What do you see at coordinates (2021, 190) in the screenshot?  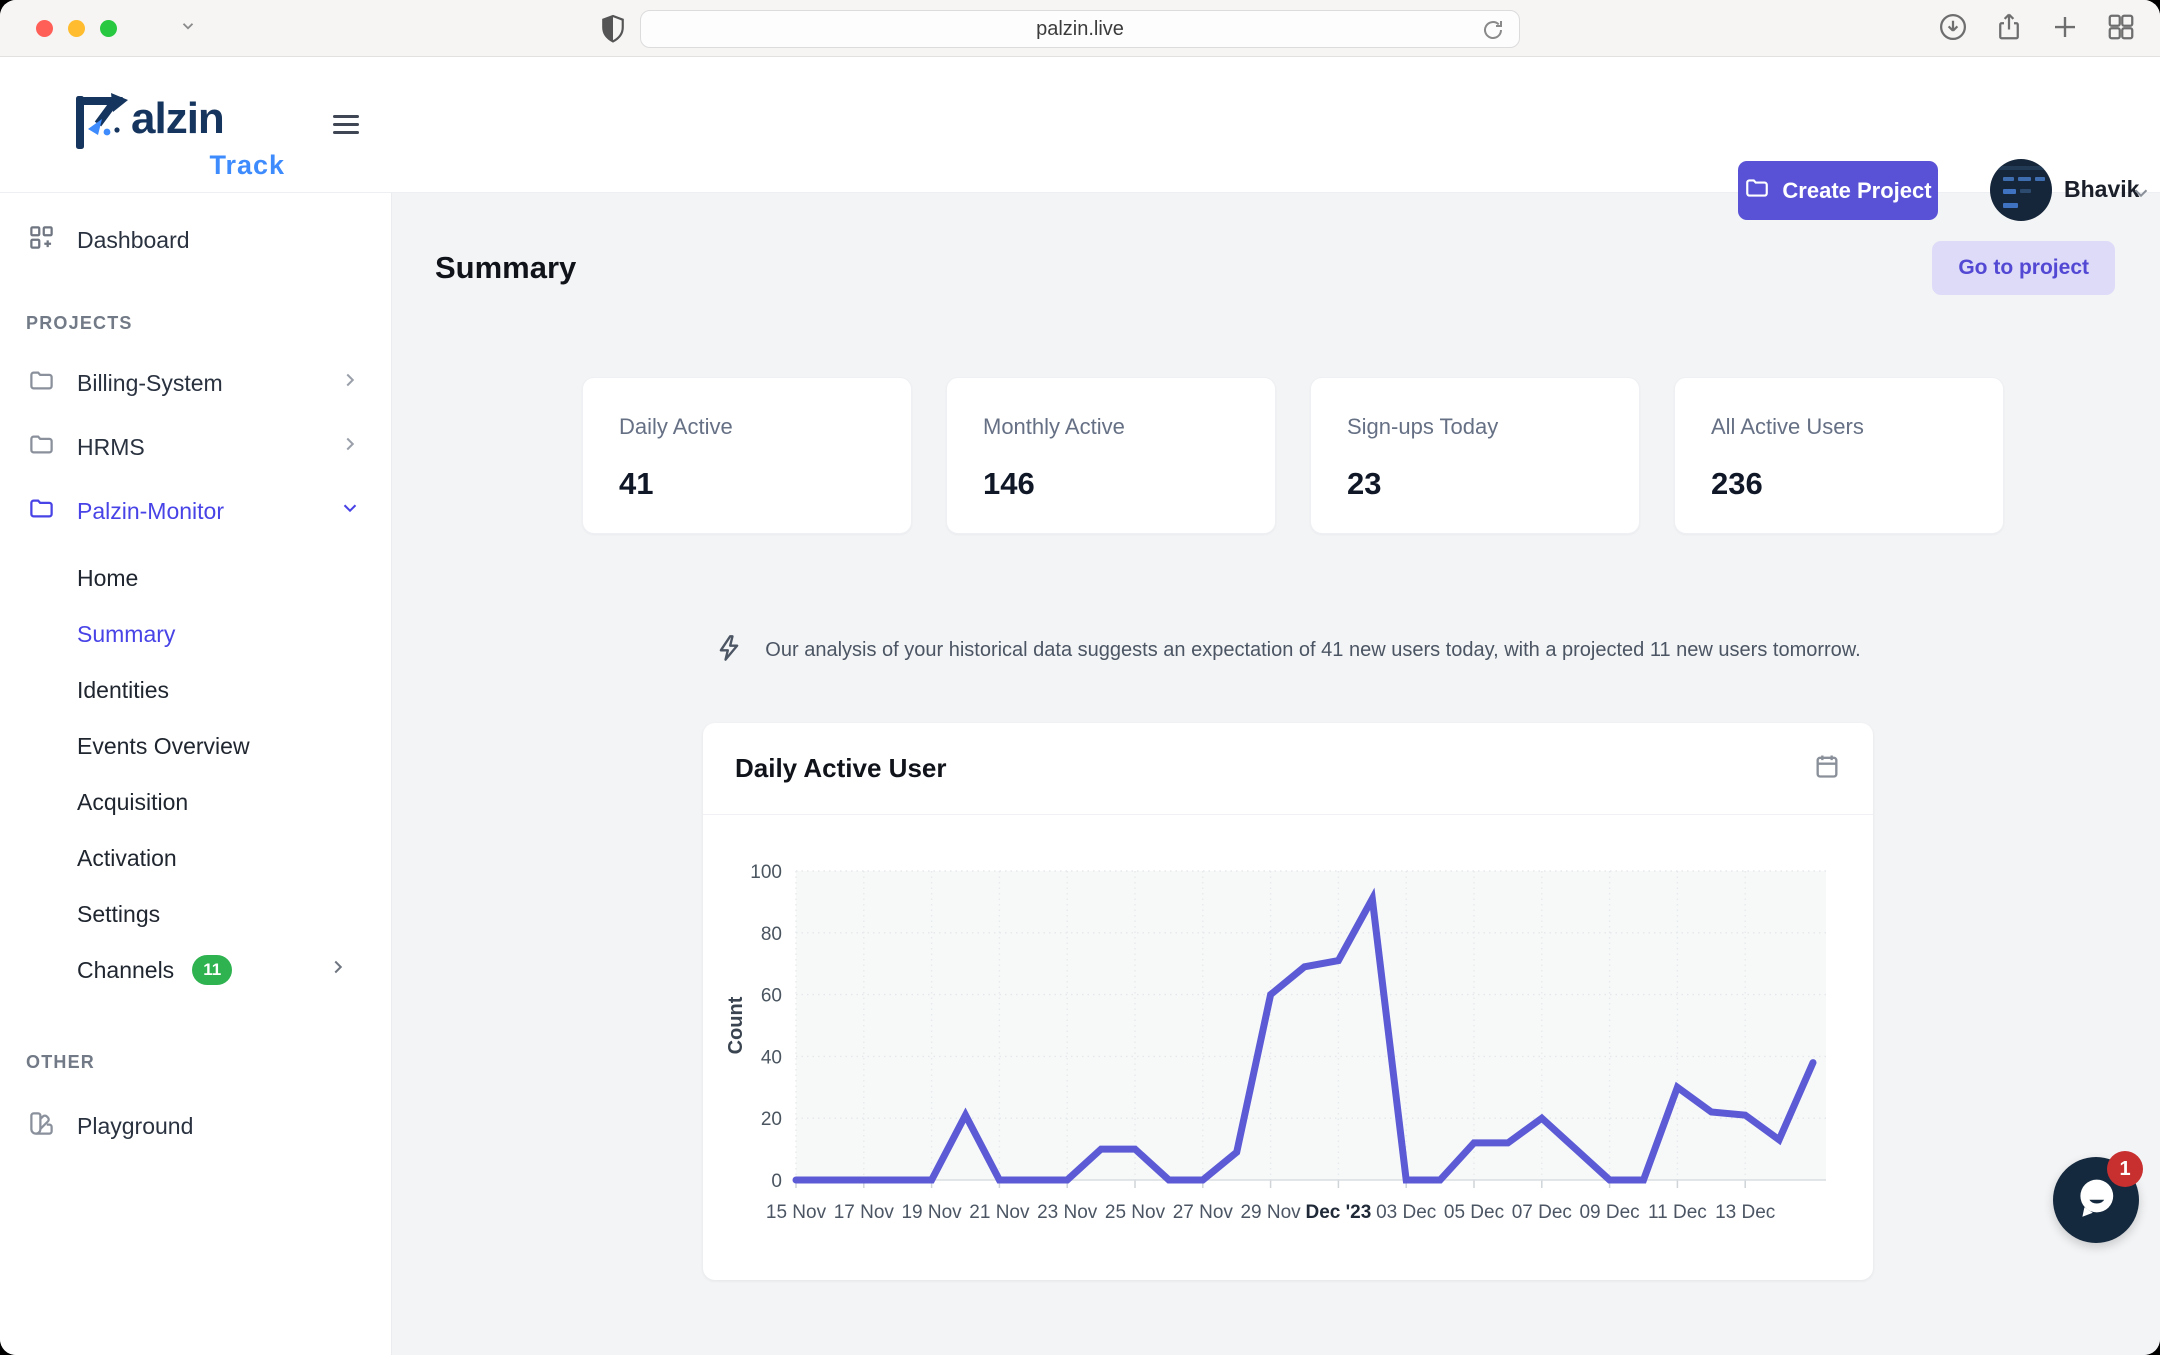 I see `user-avatar` at bounding box center [2021, 190].